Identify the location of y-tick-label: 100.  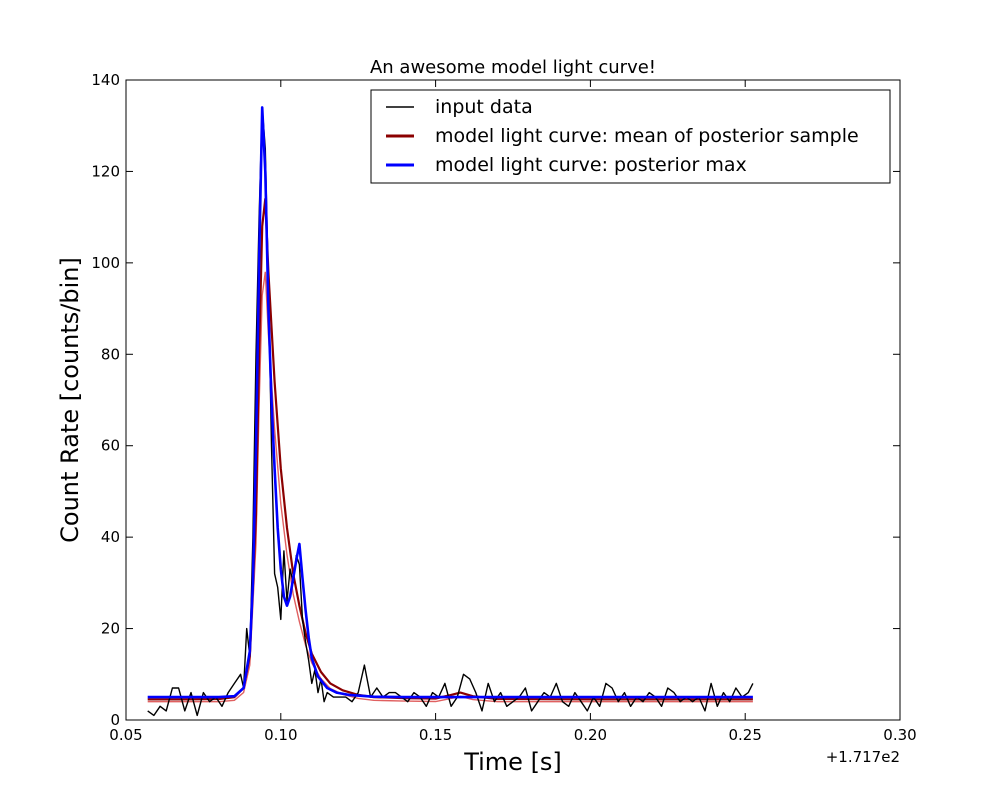
(105, 263).